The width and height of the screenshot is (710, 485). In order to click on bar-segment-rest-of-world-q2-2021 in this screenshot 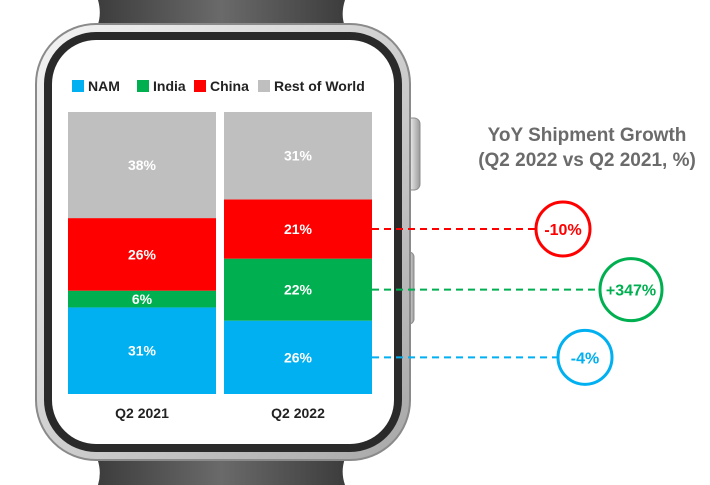, I will do `click(142, 165)`.